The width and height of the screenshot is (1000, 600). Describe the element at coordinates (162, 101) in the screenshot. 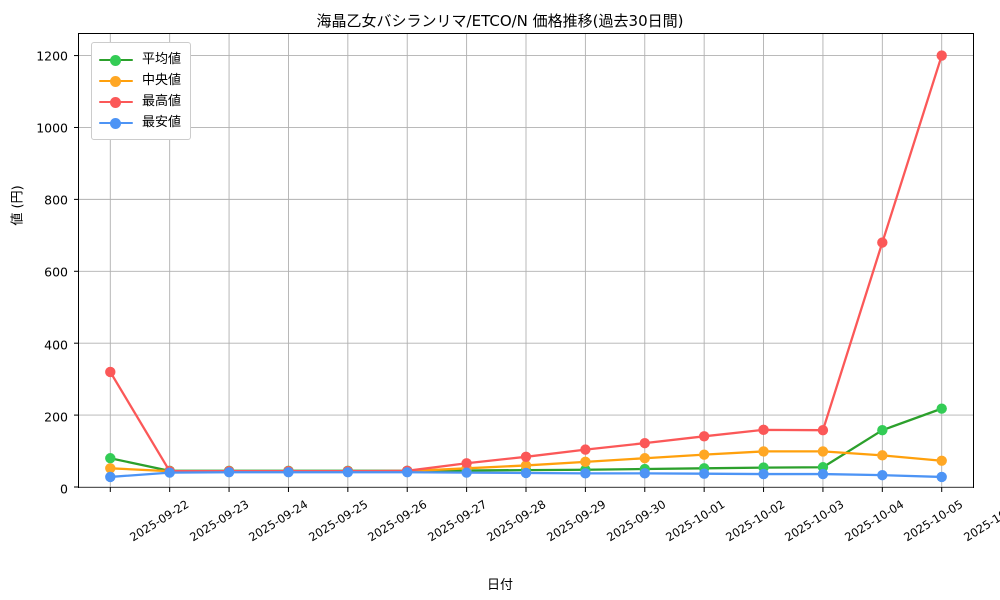

I see `legend-label: 最高値` at that location.